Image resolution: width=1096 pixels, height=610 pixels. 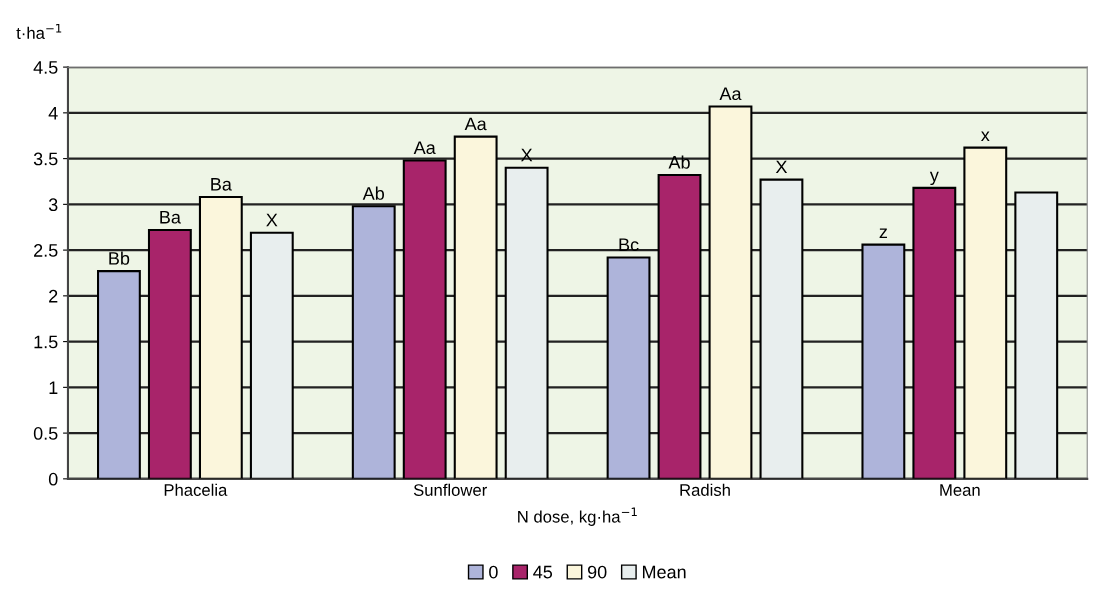 I want to click on y-tick-label: 2, so click(x=53, y=296).